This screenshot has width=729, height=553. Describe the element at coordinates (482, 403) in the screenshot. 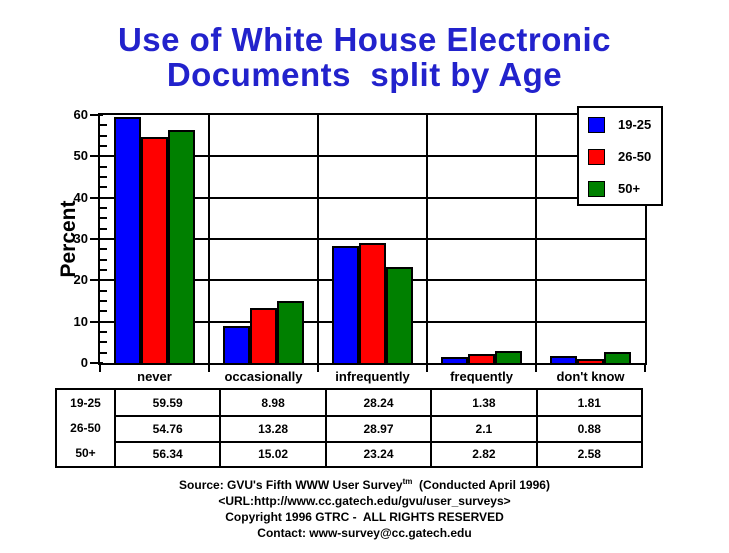

I see `table-cell: 1.38` at that location.